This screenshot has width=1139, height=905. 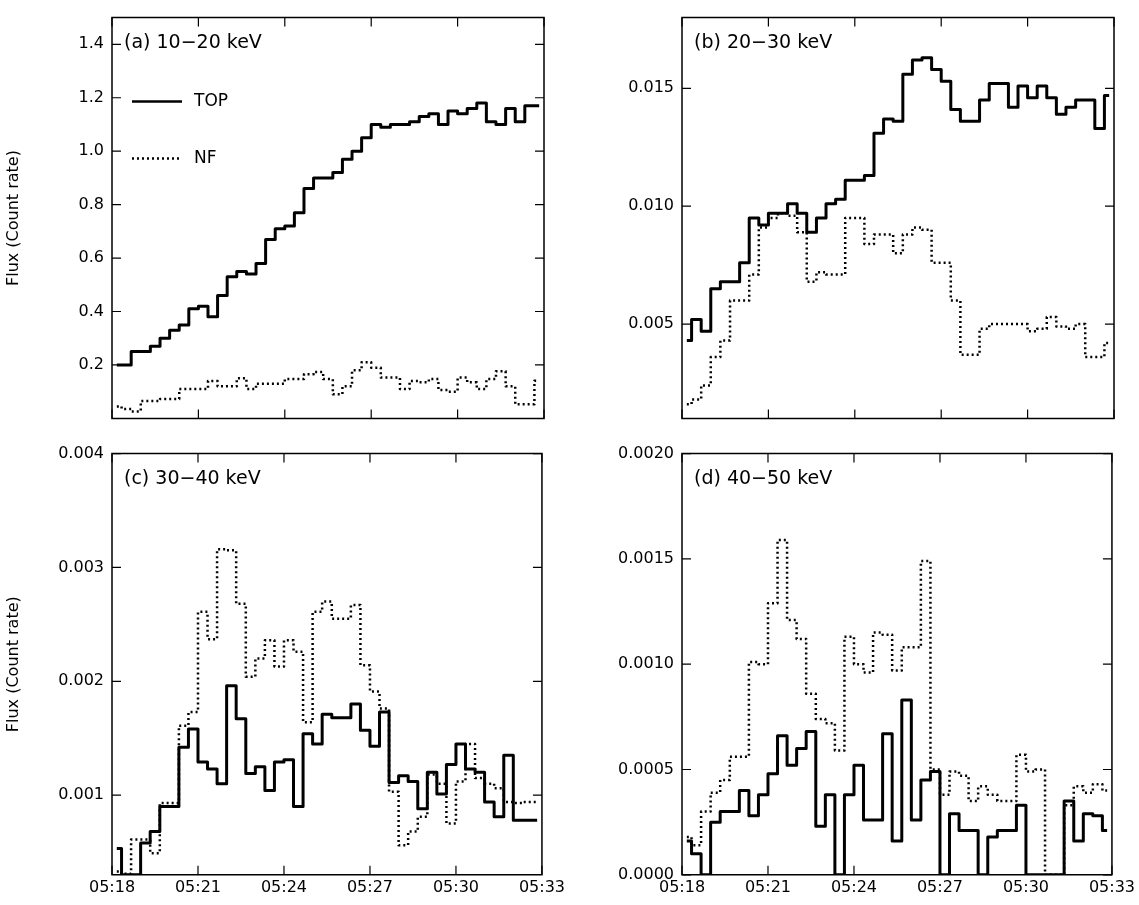 I want to click on y-tick-label: 0.4, so click(x=91, y=310).